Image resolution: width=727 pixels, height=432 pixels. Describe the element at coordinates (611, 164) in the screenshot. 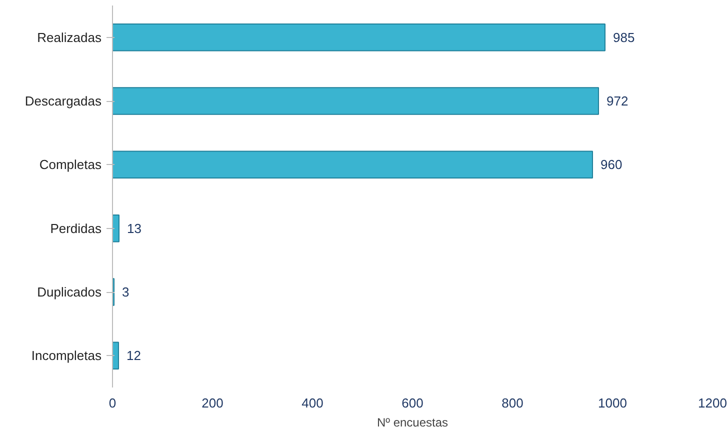

I see `data-label: 960` at that location.